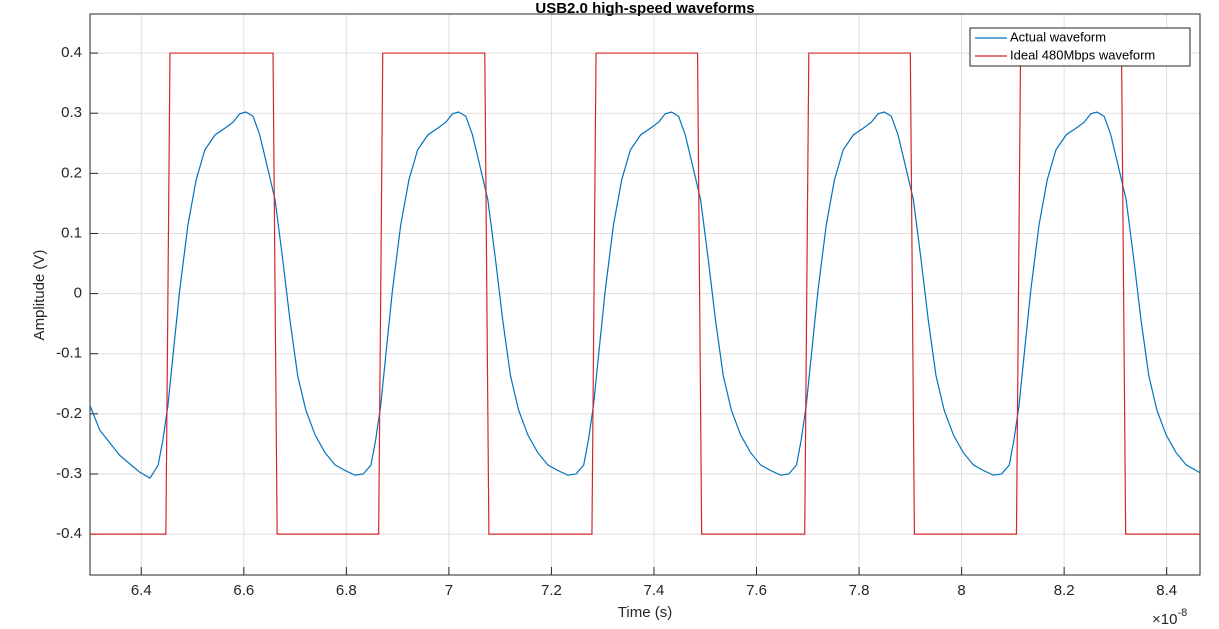 This screenshot has height=629, width=1219. Describe the element at coordinates (71, 112) in the screenshot. I see `y-tick-label: 0.3` at that location.